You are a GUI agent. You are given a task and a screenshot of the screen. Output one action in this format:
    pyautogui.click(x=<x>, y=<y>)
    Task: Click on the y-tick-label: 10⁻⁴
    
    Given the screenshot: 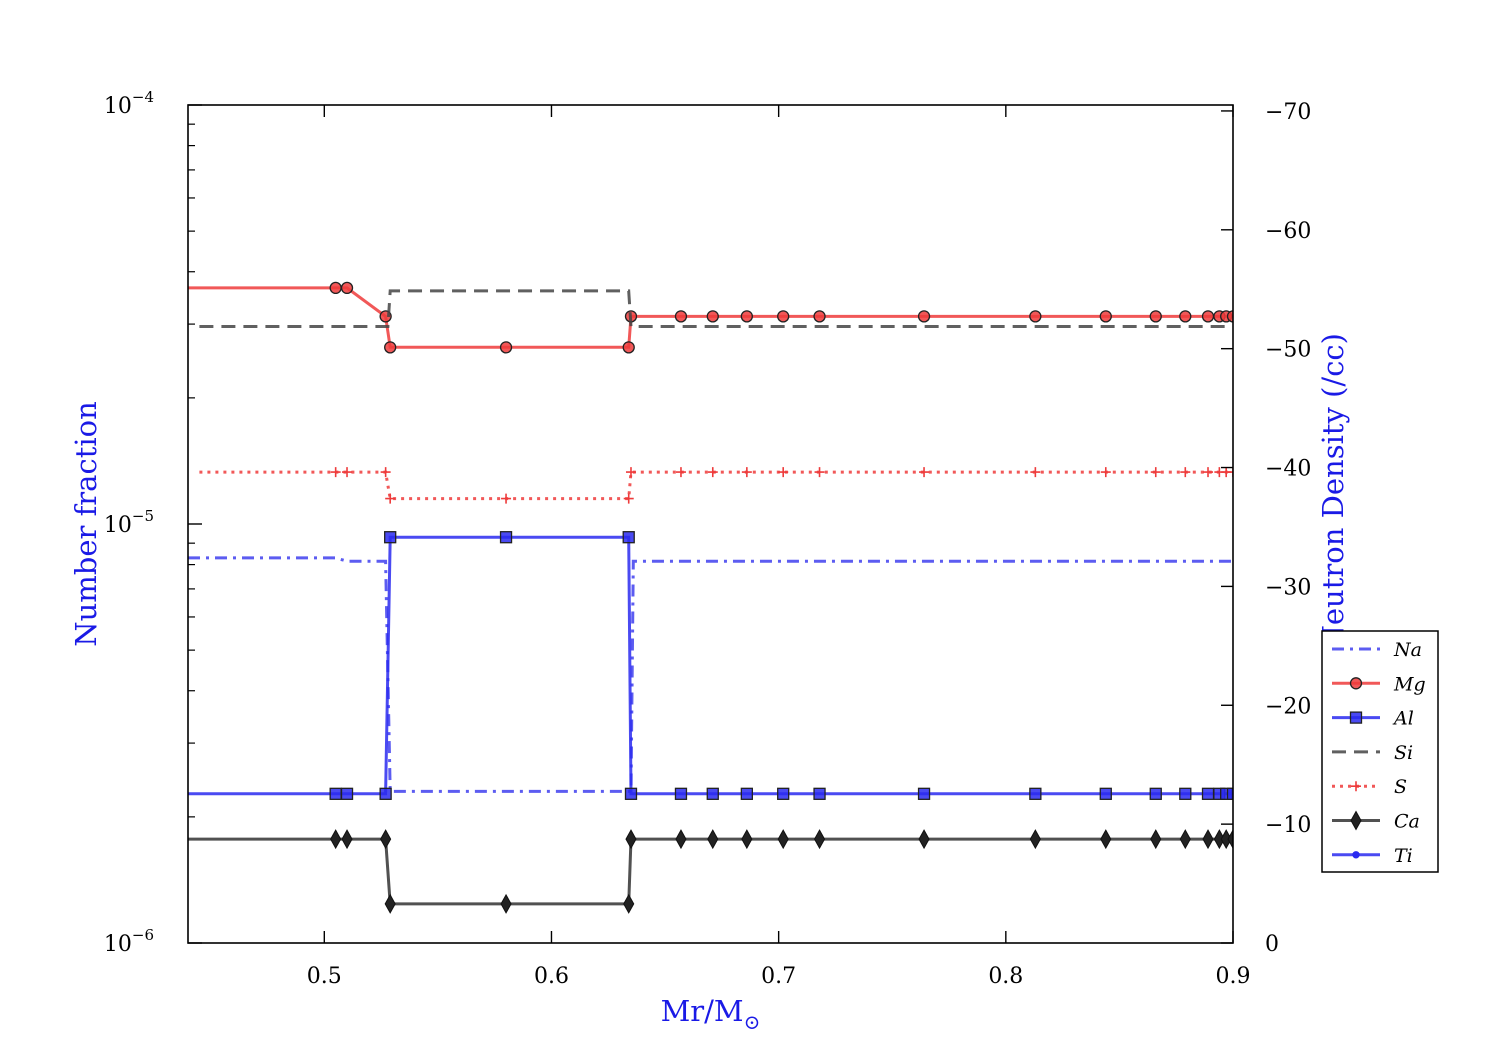 What is the action you would take?
    pyautogui.click(x=129, y=103)
    